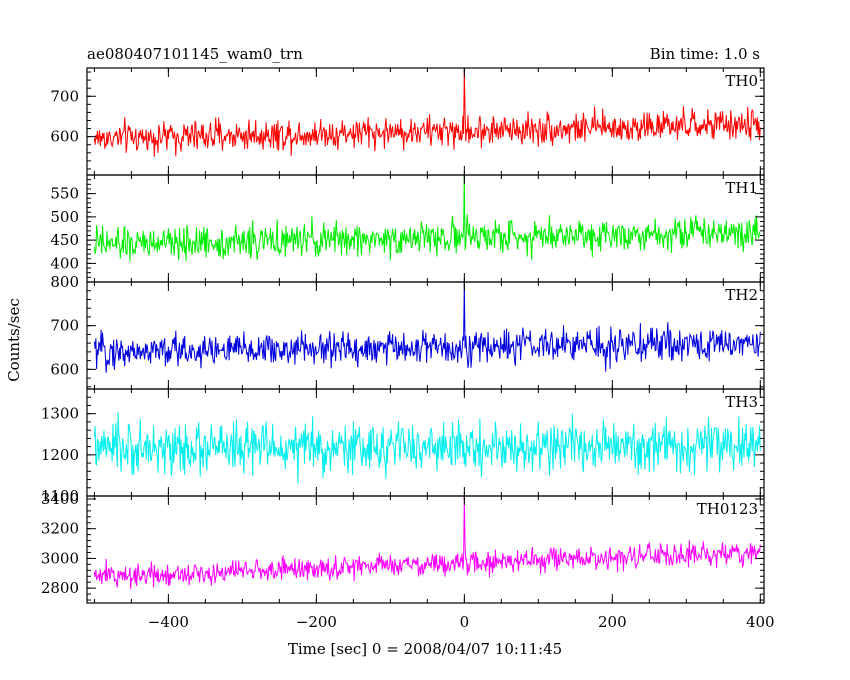 The height and width of the screenshot is (680, 850). I want to click on y-tick-label: 1300, so click(60, 414).